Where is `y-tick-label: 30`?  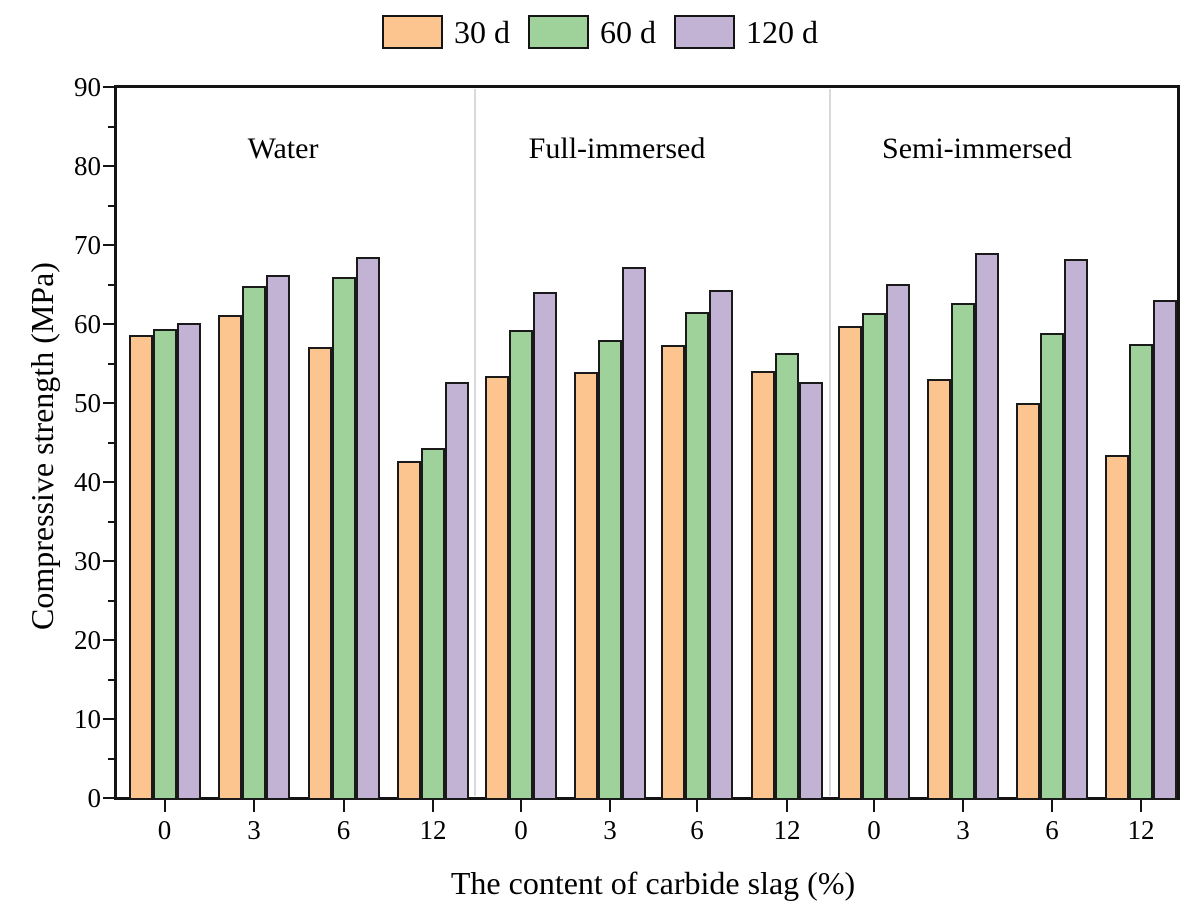
y-tick-label: 30 is located at coordinates (87, 561).